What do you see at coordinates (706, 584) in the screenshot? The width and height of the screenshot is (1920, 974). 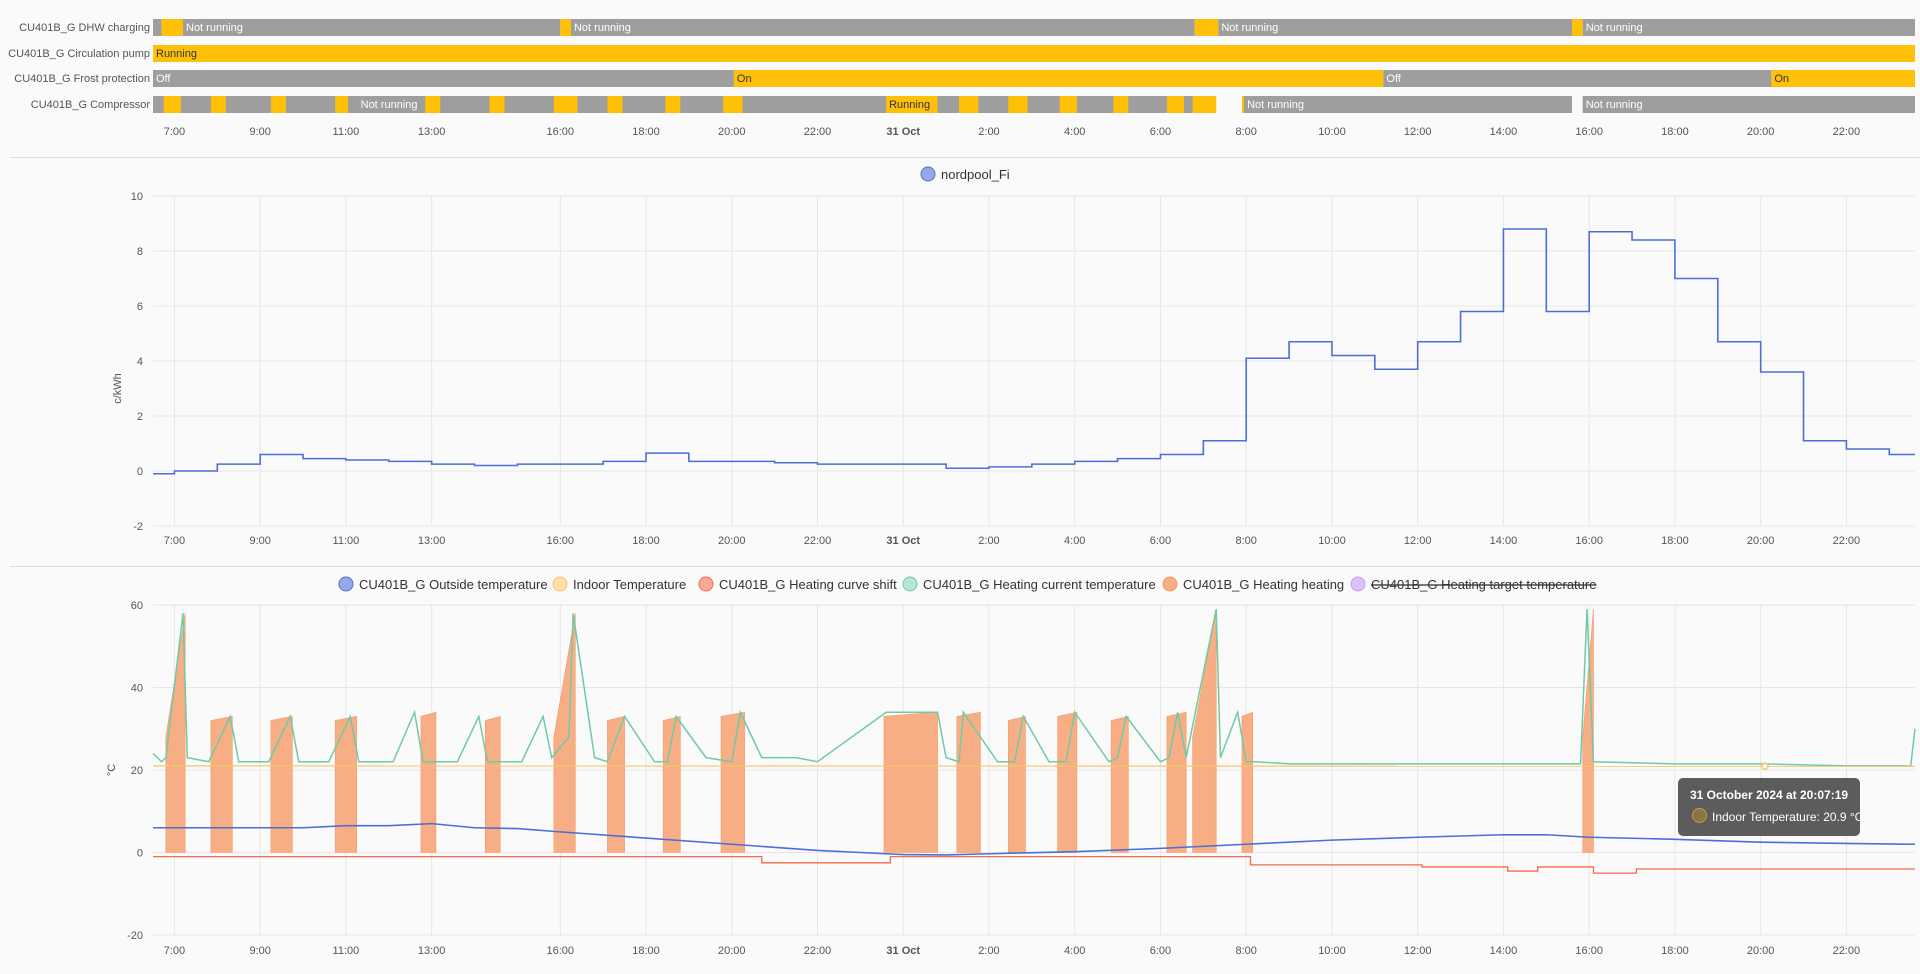 I see `legend-swatch-curve-shift` at bounding box center [706, 584].